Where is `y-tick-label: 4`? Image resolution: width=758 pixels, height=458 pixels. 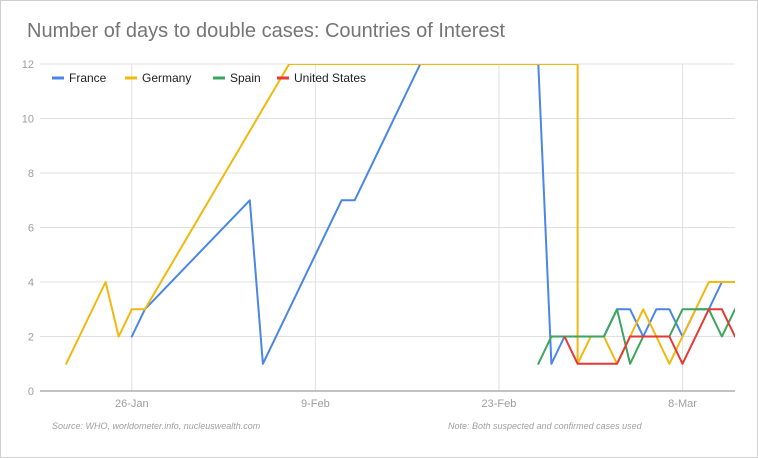
y-tick-label: 4 is located at coordinates (31, 283).